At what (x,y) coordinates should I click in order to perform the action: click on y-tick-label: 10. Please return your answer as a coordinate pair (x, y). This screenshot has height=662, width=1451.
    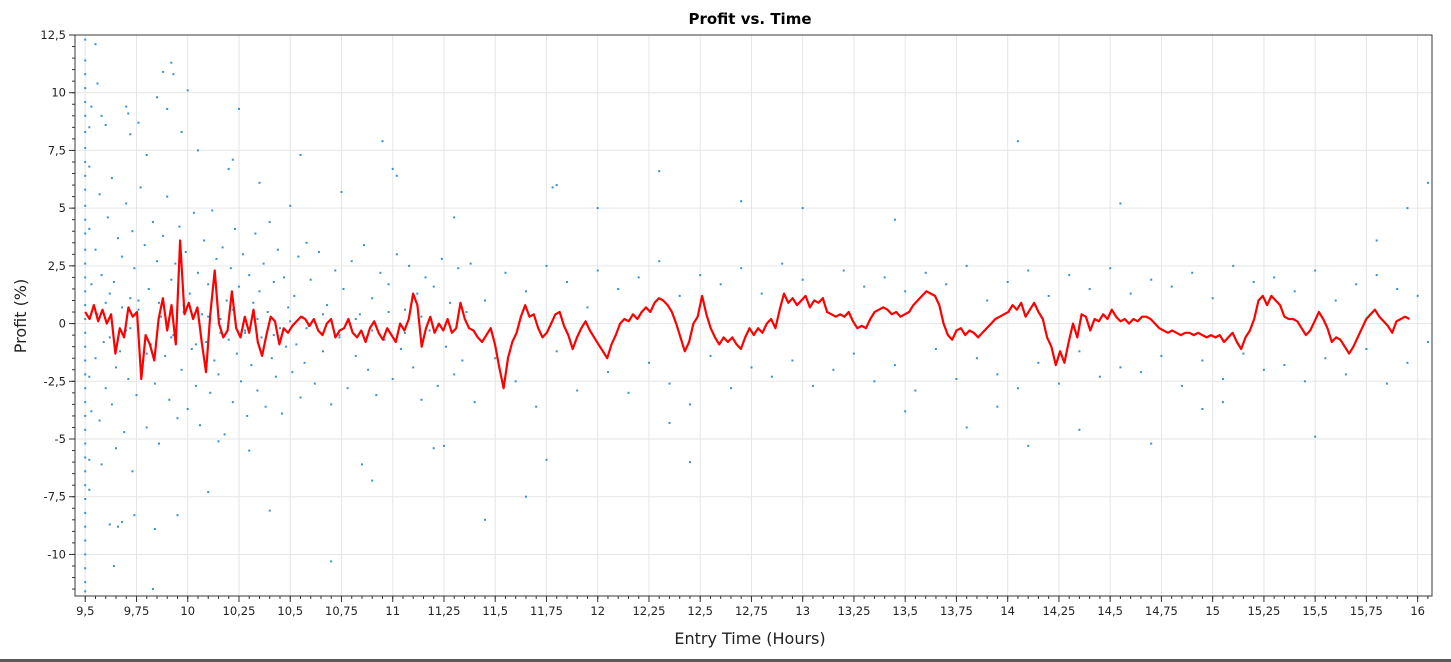
    Looking at the image, I should click on (58, 93).